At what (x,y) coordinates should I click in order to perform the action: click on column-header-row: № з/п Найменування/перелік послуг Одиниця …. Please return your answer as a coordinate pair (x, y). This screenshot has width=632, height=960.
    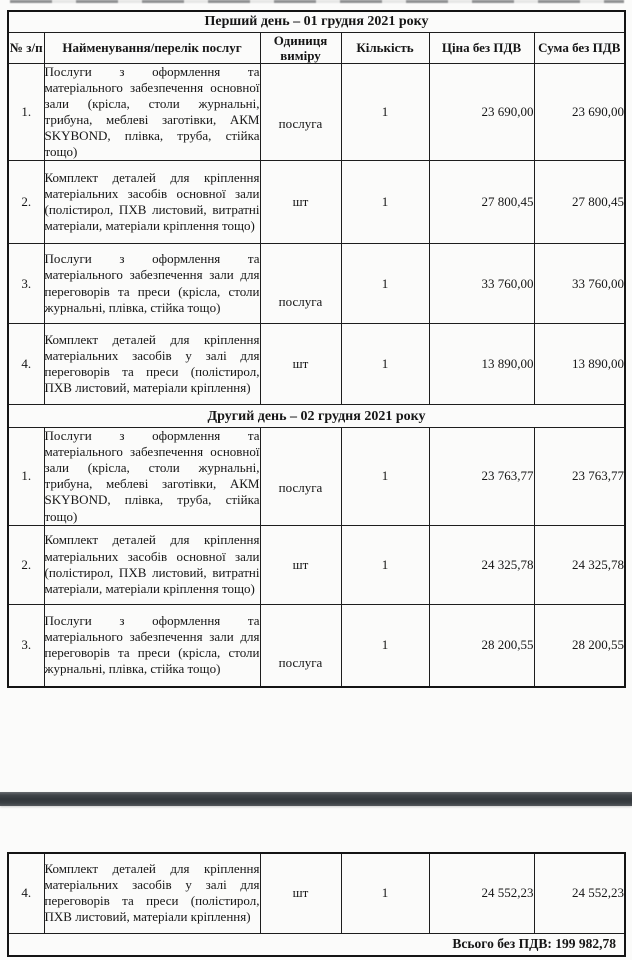
    Looking at the image, I should click on (316, 47).